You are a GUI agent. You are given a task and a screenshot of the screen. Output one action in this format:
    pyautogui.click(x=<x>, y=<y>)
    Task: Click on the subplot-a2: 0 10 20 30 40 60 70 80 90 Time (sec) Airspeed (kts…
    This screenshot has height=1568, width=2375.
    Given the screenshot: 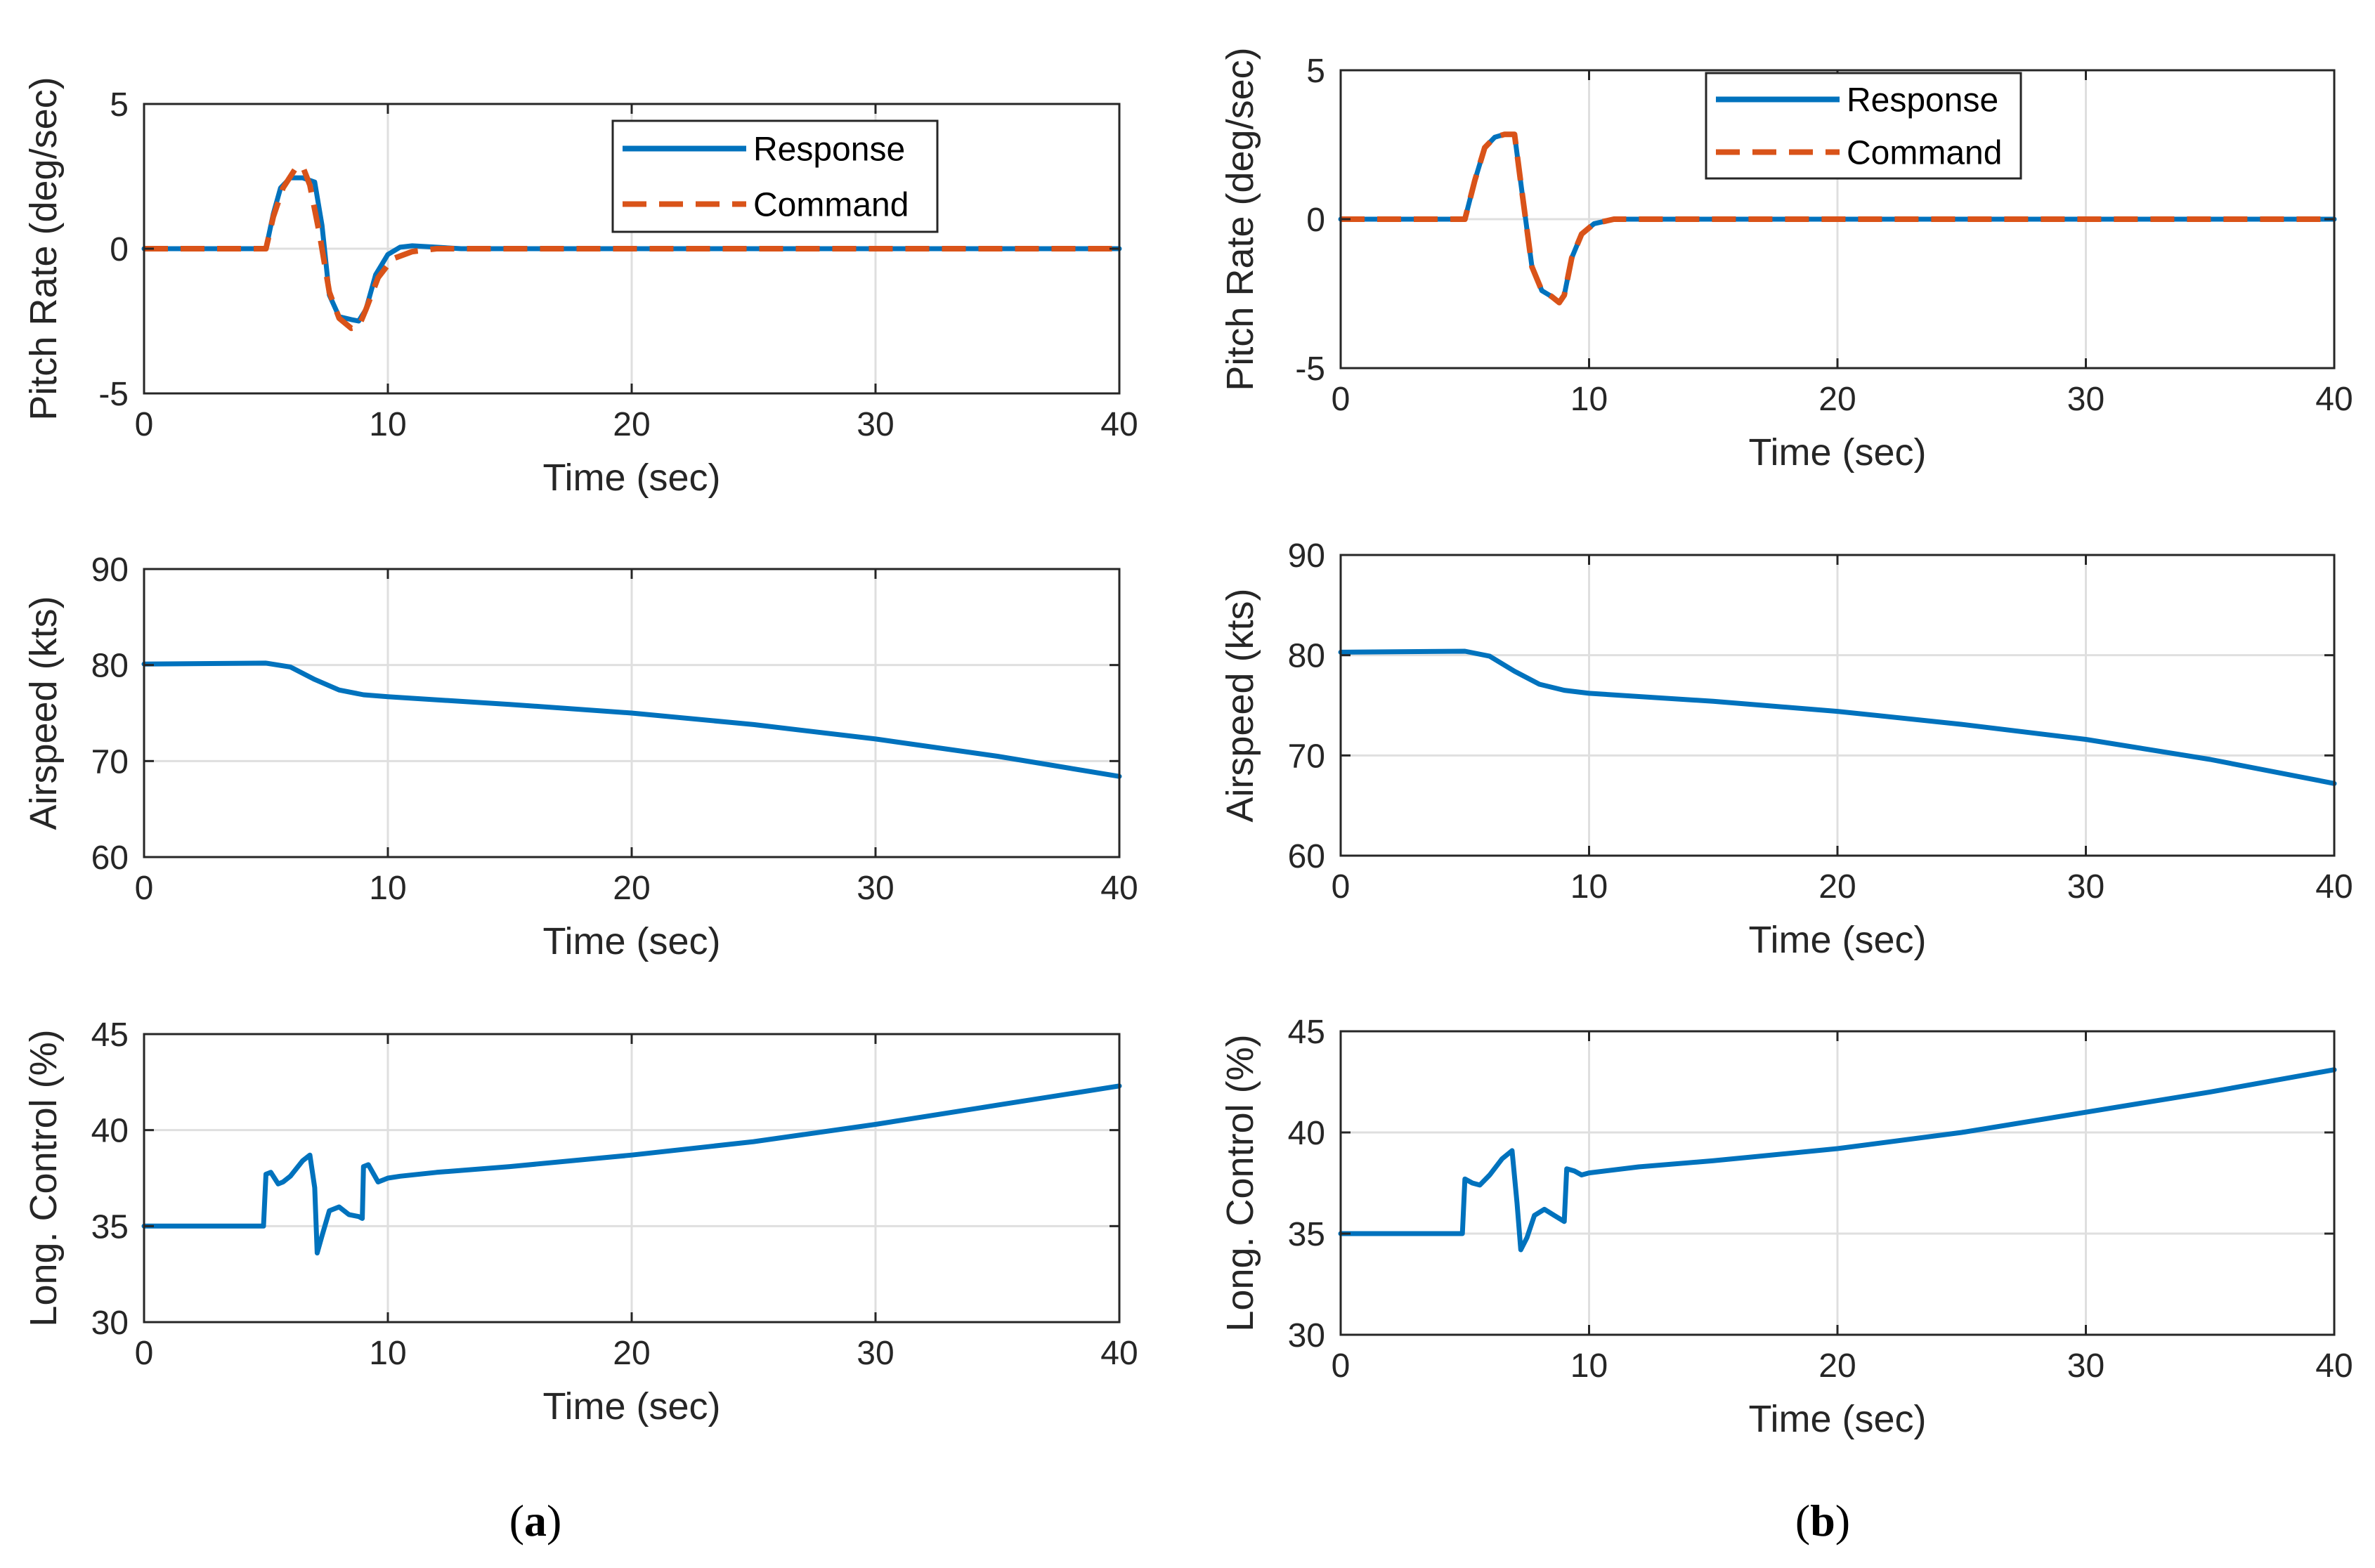 What is the action you would take?
    pyautogui.click(x=580, y=756)
    